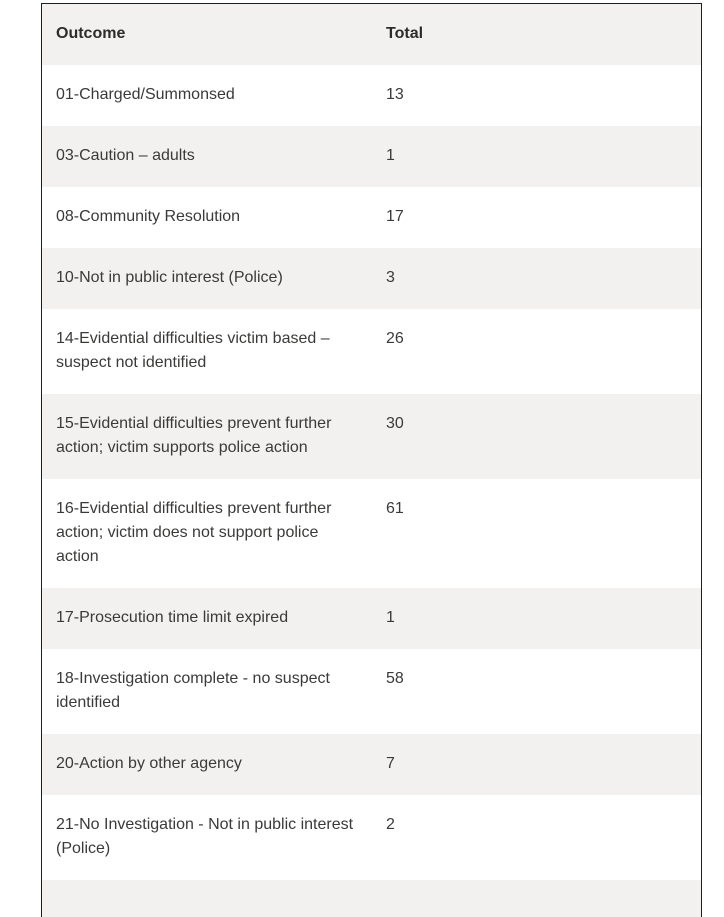  Describe the element at coordinates (395, 678) in the screenshot. I see `total-cell: 58` at that location.